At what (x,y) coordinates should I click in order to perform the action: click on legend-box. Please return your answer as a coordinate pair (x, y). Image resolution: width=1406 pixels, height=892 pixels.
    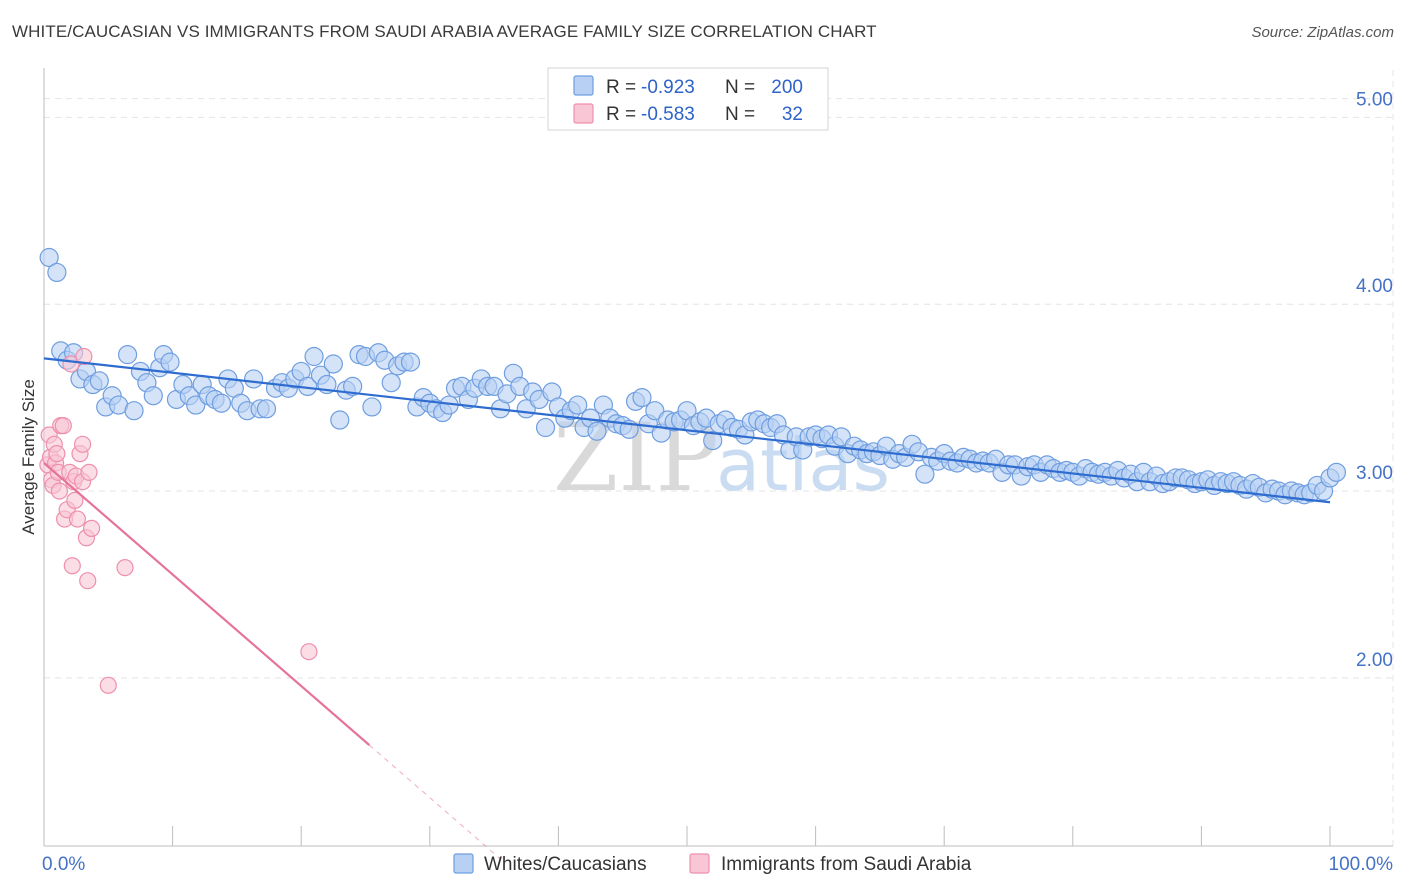
    Looking at the image, I should click on (688, 99).